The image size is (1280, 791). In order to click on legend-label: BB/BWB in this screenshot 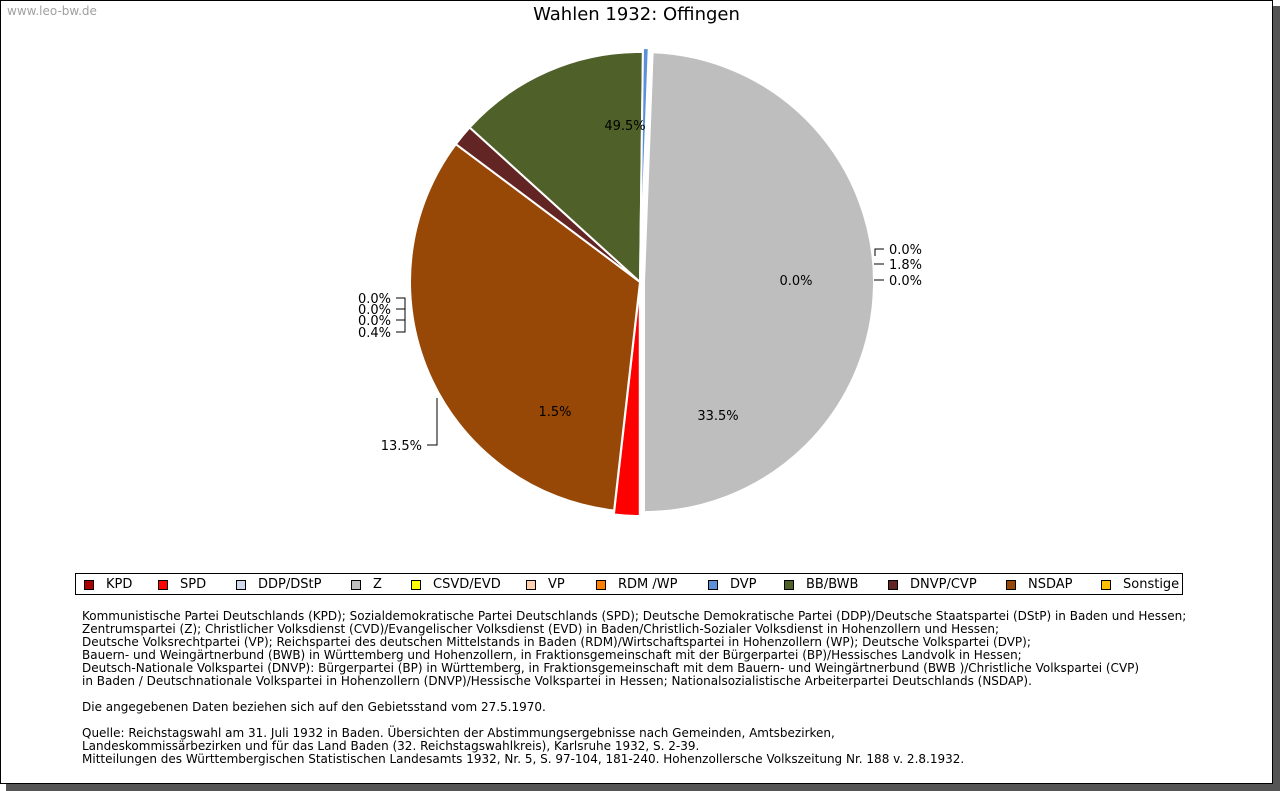, I will do `click(832, 584)`.